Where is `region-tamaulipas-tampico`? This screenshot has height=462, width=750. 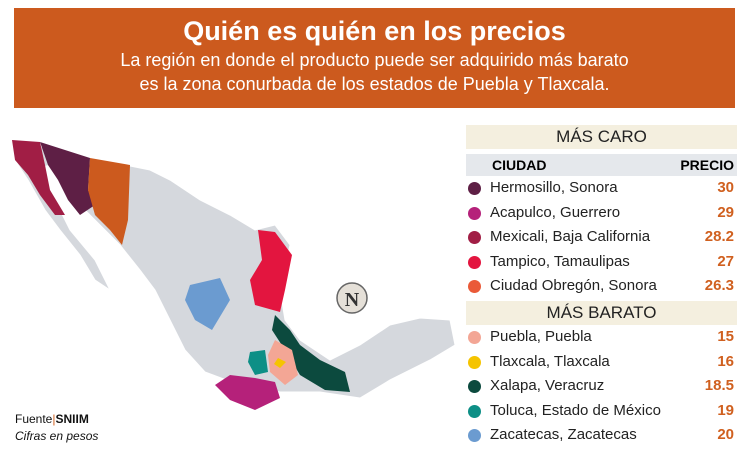 region-tamaulipas-tampico is located at coordinates (271, 271).